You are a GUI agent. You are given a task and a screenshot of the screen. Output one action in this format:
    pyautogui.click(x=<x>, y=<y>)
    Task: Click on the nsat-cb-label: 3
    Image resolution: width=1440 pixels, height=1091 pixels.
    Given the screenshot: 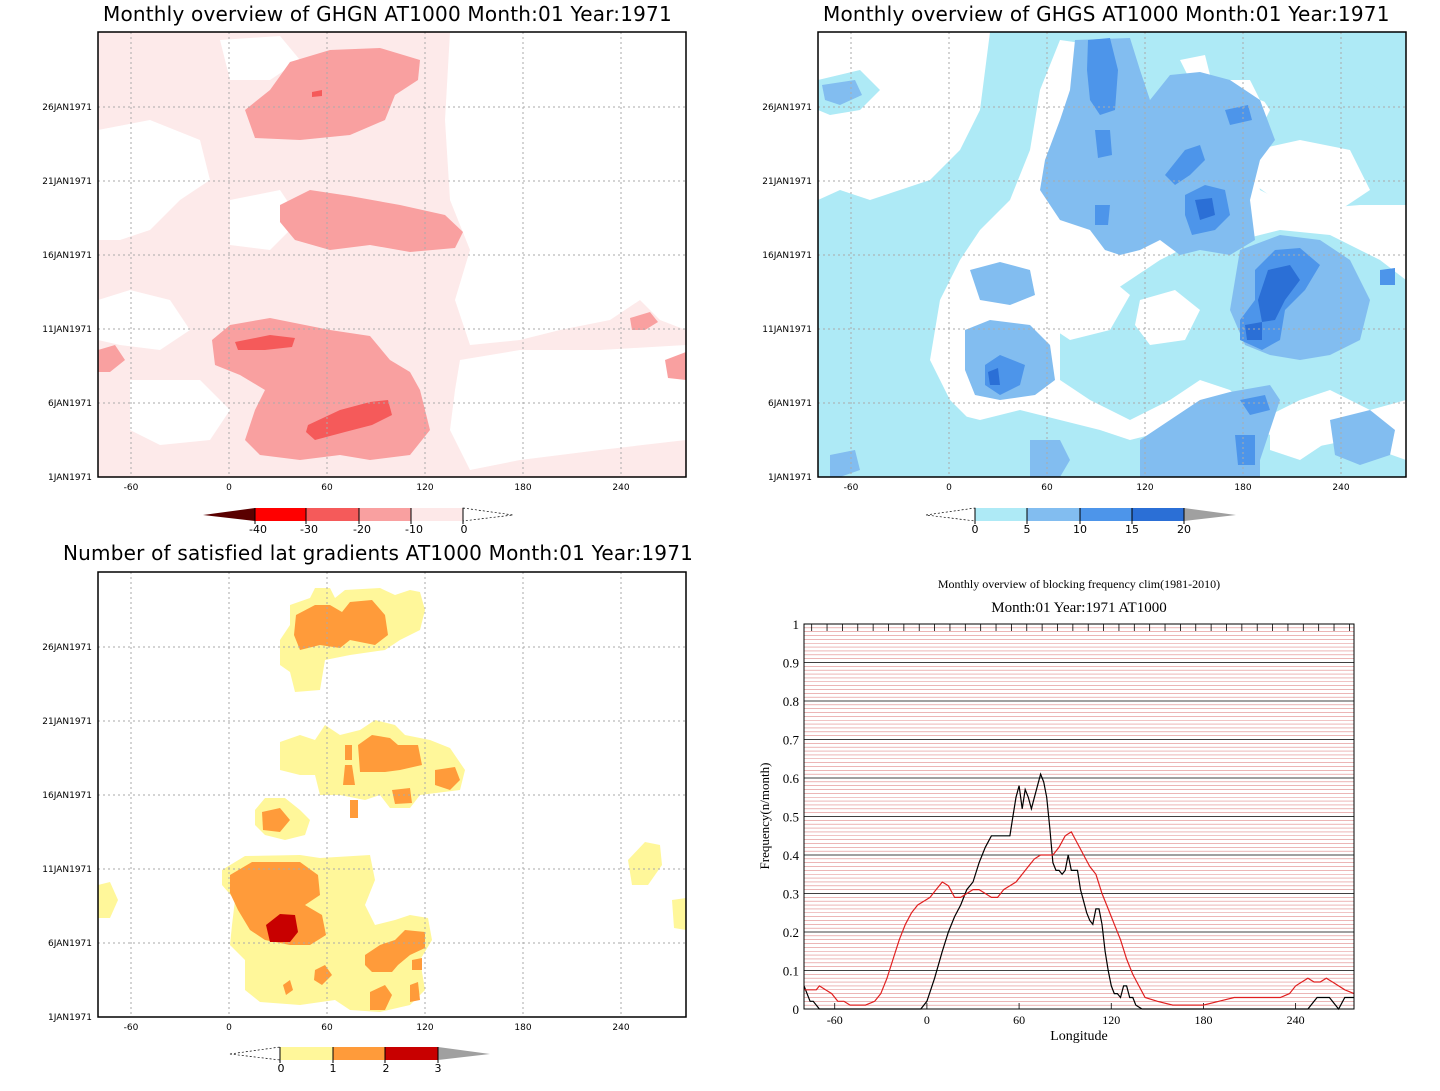 What is the action you would take?
    pyautogui.click(x=438, y=1068)
    